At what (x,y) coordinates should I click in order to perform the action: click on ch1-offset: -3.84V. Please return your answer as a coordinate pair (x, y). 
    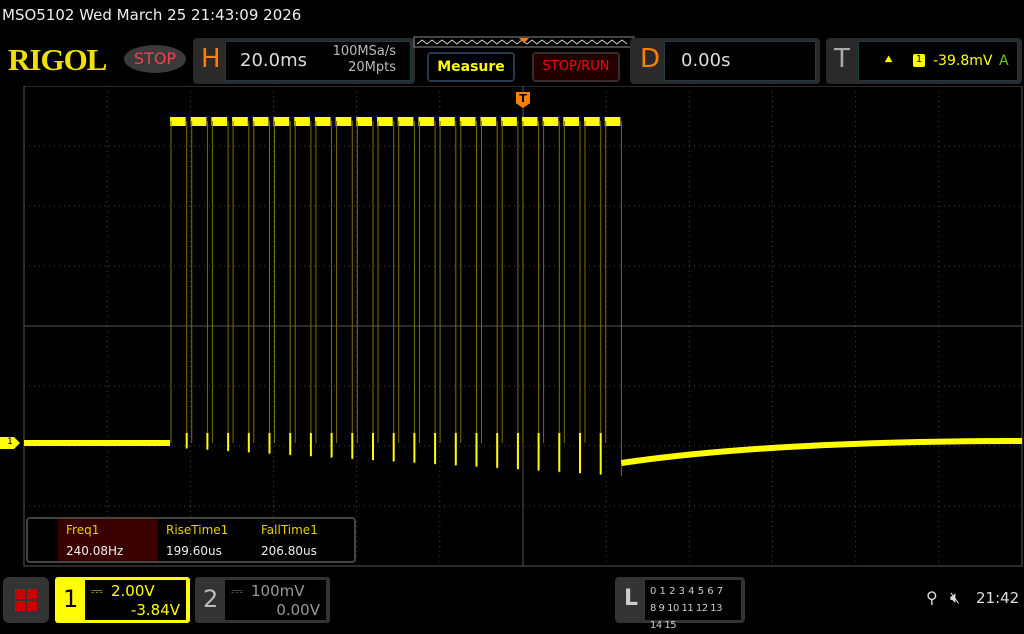
    Looking at the image, I should click on (155, 610).